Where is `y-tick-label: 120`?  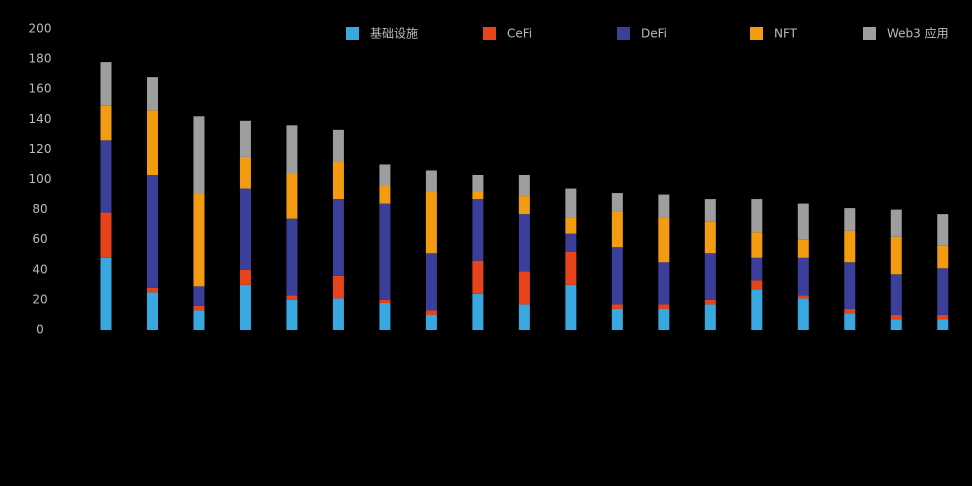
y-tick-label: 120 is located at coordinates (40, 149).